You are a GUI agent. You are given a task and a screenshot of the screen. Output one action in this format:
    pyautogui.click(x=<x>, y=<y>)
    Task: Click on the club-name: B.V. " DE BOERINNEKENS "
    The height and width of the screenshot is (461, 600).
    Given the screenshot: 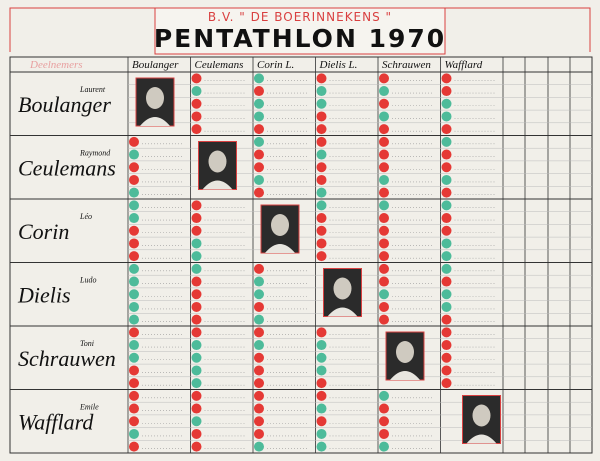 What is the action you would take?
    pyautogui.click(x=300, y=17)
    